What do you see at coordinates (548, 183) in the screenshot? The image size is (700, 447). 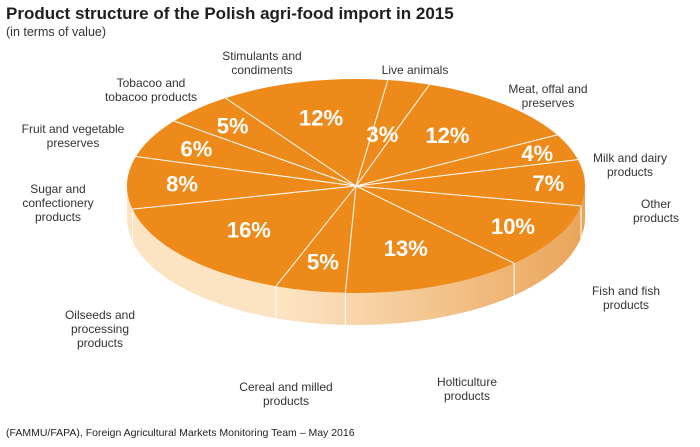 I see `slice-percent-label: 7%` at bounding box center [548, 183].